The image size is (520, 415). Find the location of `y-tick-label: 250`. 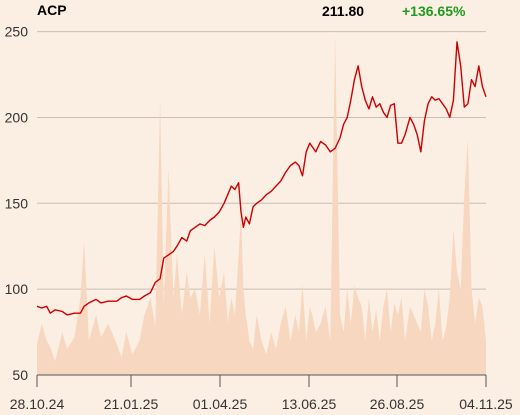

y-tick-label: 250 is located at coordinates (17, 32).